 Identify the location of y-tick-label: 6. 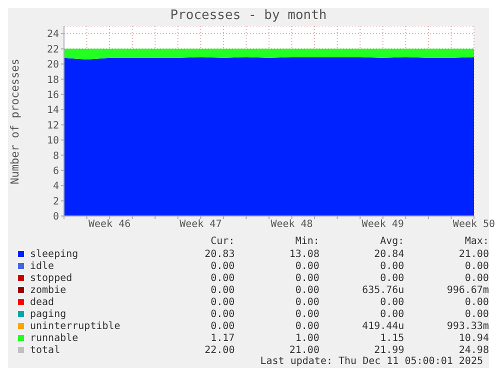
(55, 171).